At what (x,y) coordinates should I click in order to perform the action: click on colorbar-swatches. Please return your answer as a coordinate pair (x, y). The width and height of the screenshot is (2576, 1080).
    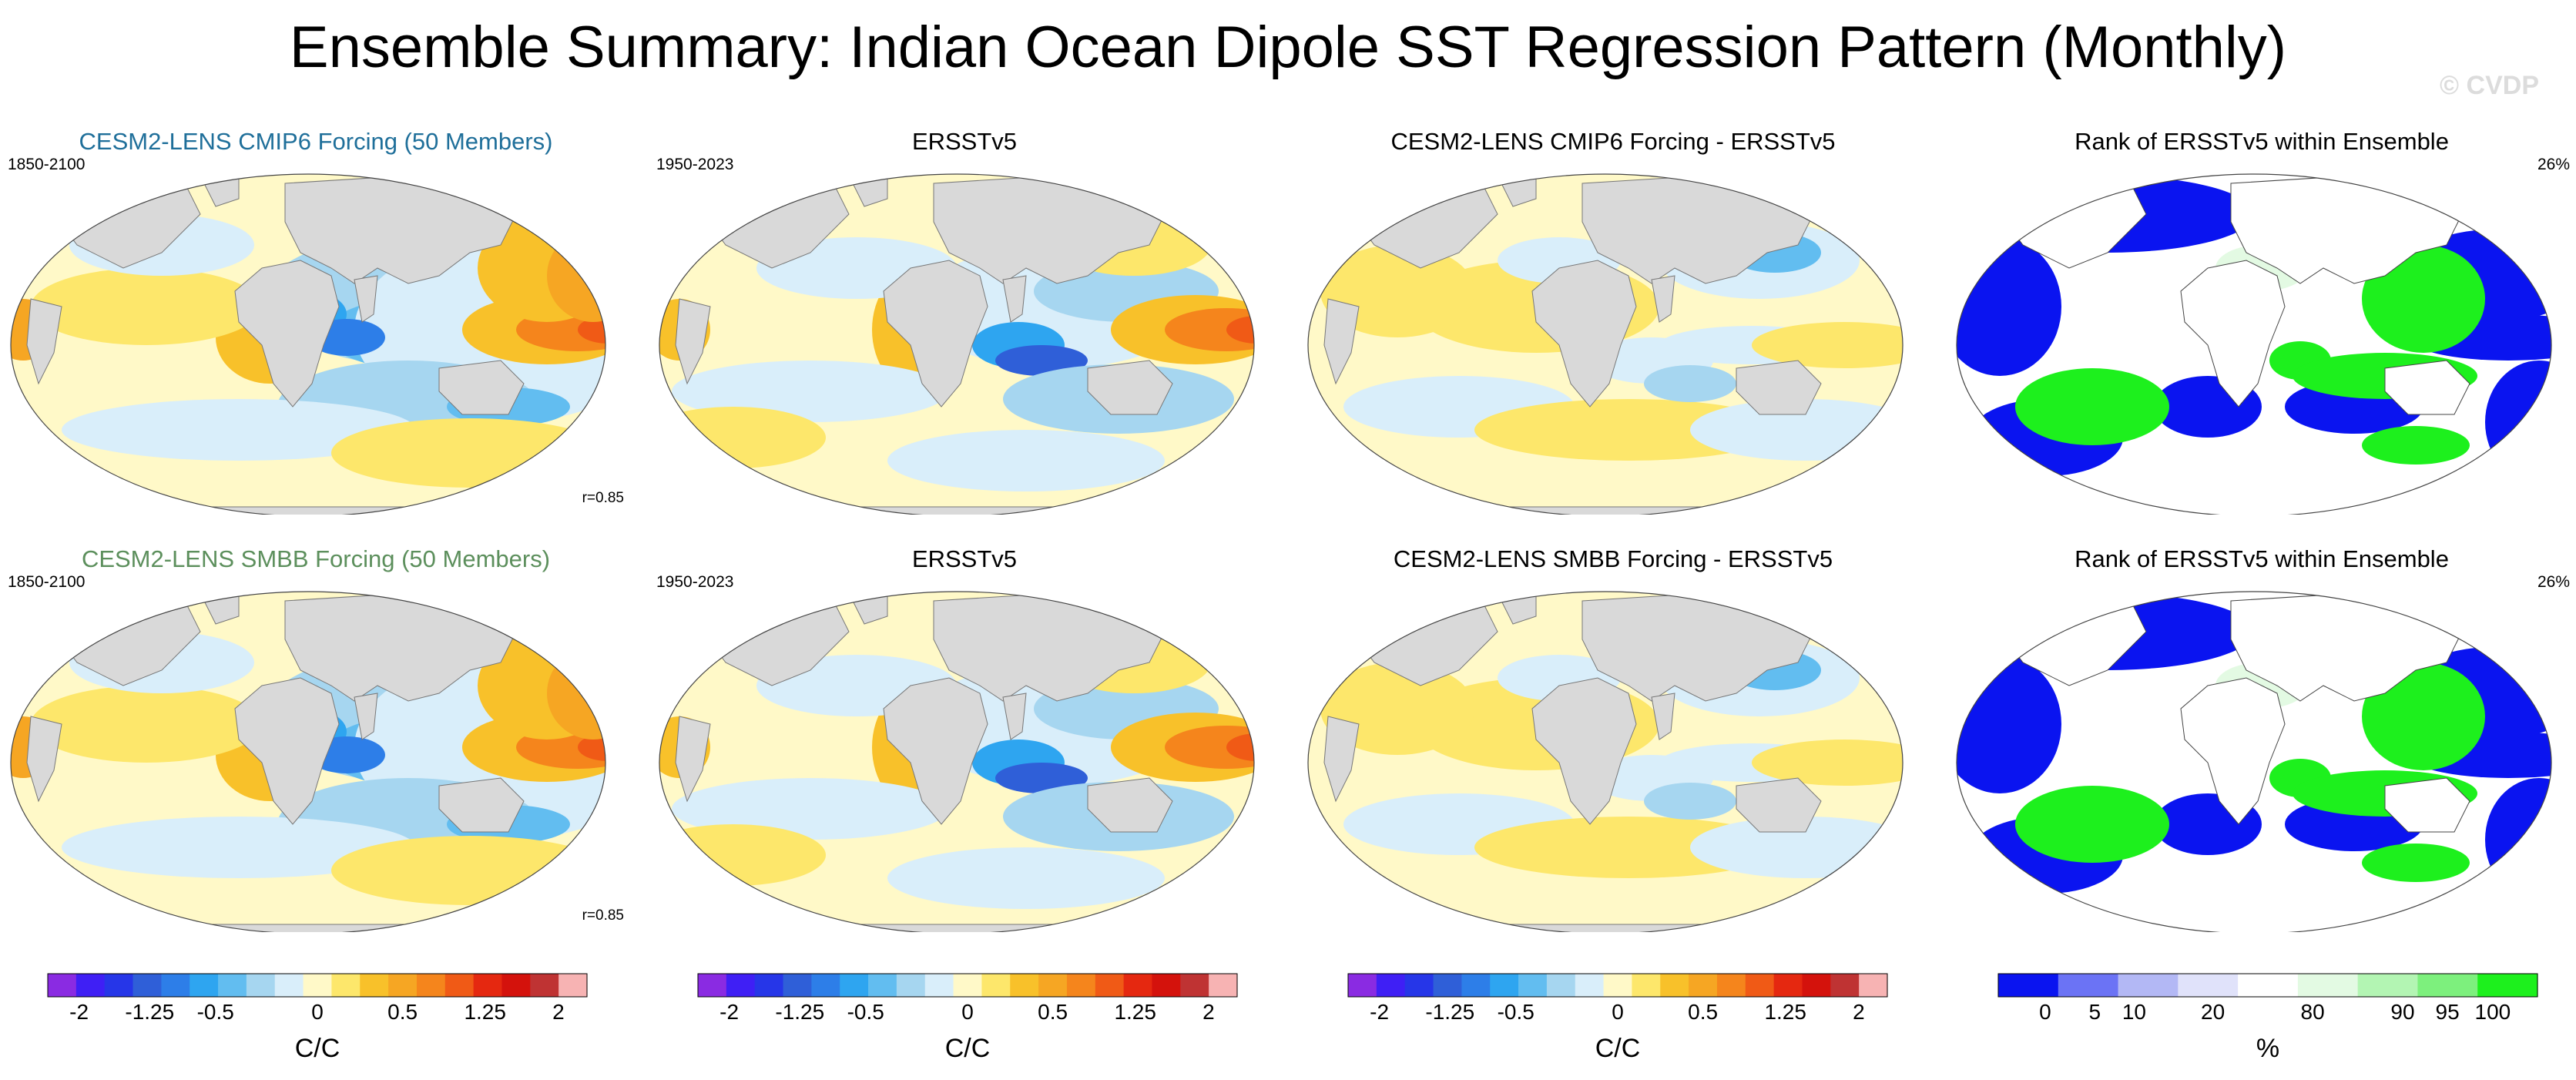
    Looking at the image, I should click on (317, 985).